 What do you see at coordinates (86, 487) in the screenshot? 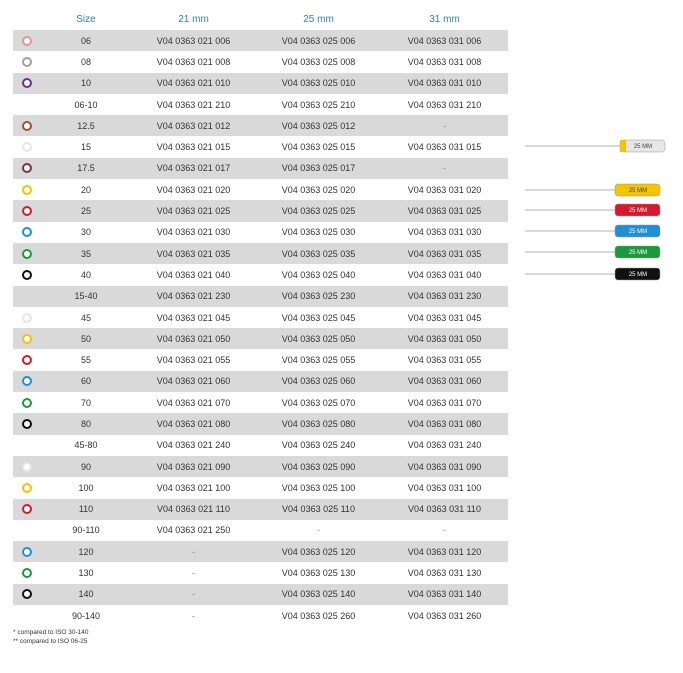
I see `size-cell: 100` at bounding box center [86, 487].